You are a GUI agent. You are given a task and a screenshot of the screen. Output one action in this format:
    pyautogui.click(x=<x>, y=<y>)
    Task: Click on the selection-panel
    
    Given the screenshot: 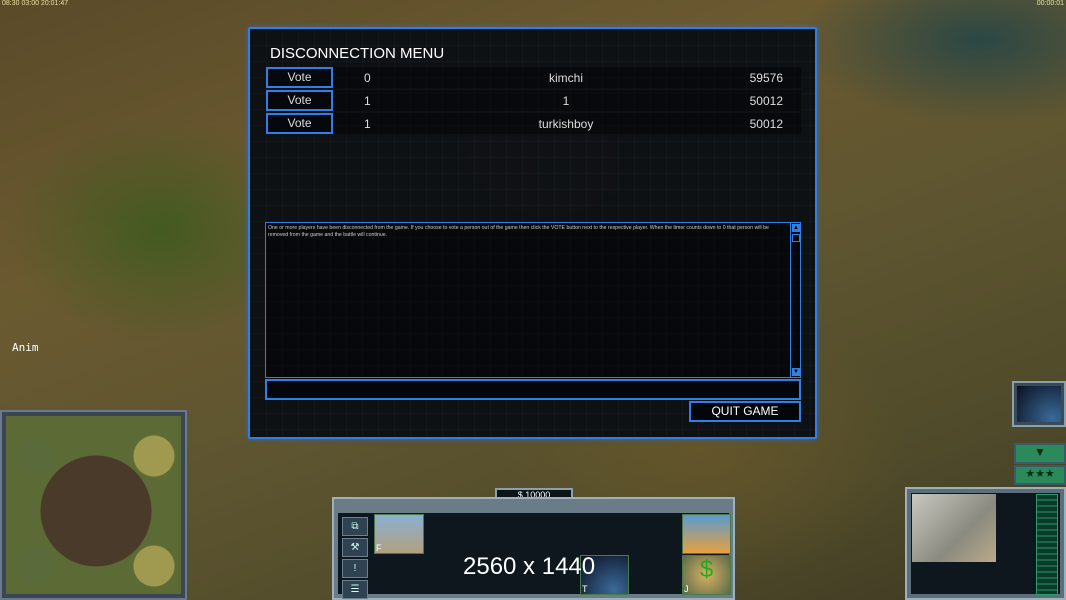 What is the action you would take?
    pyautogui.click(x=985, y=543)
    